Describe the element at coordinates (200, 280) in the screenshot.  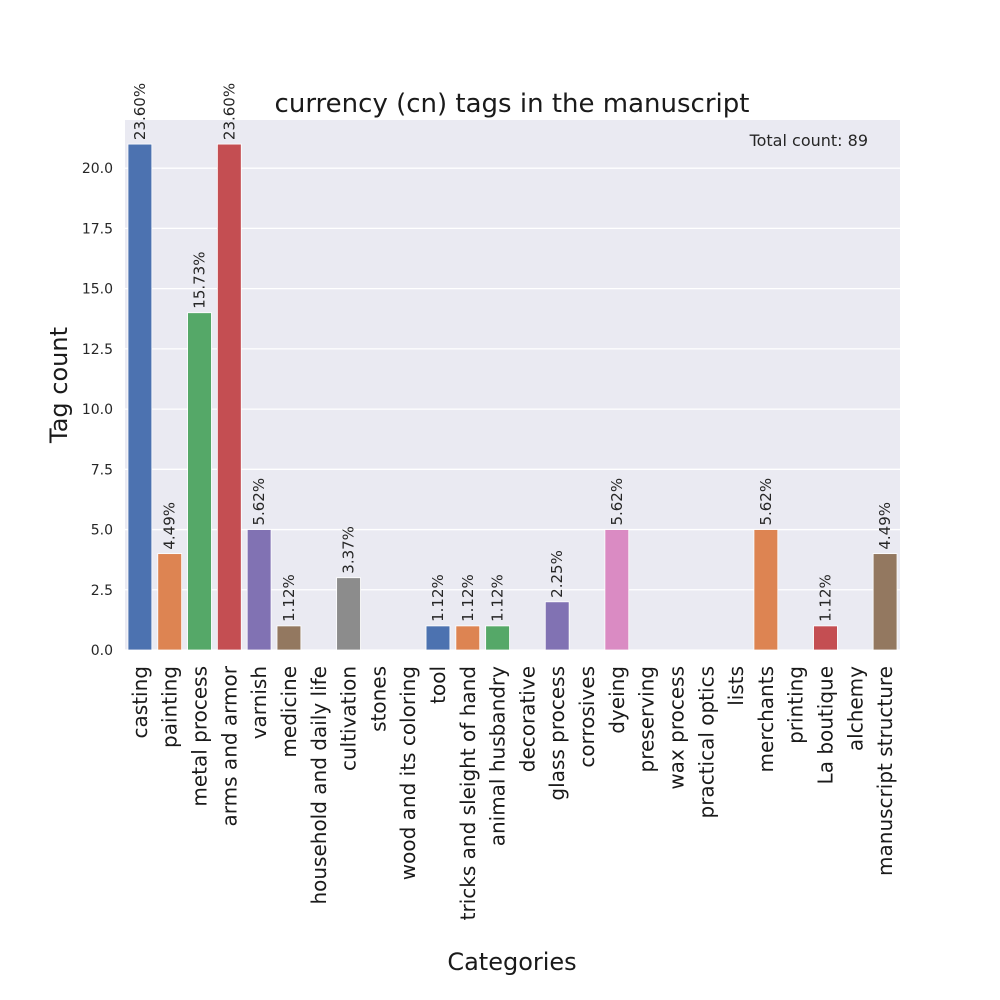
I see `bar-percent-label: 15.73%` at that location.